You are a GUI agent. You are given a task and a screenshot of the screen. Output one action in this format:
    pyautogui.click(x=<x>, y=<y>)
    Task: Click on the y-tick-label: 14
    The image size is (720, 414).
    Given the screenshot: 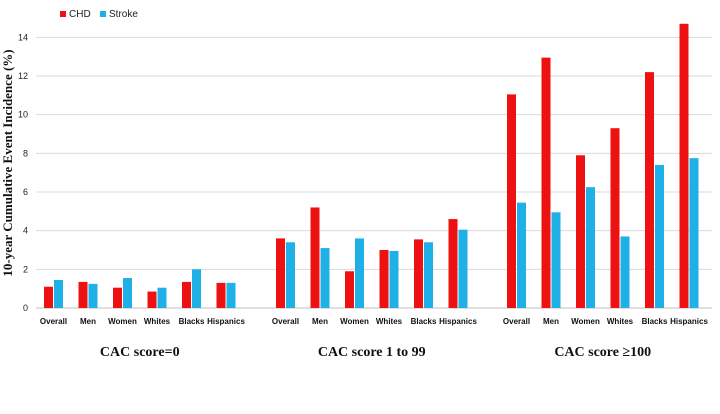 What is the action you would take?
    pyautogui.click(x=23, y=37)
    